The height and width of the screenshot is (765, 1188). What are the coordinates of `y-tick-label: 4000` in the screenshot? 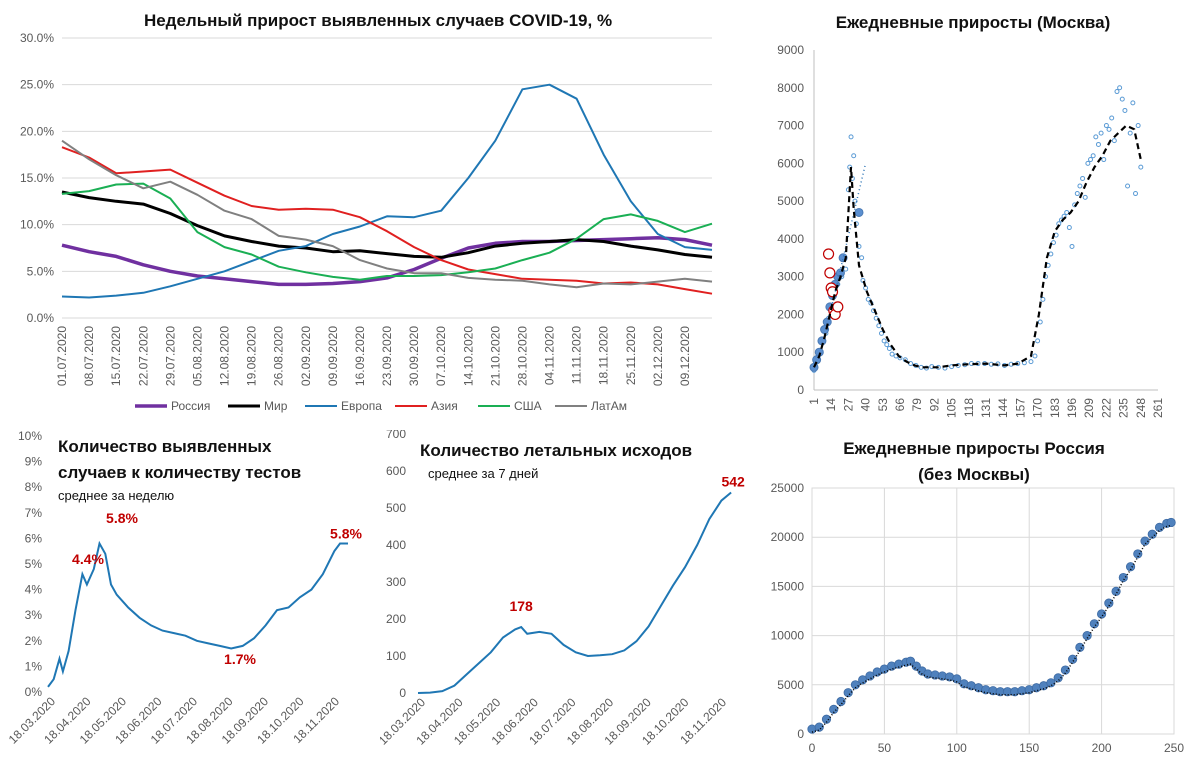 It's located at (790, 239).